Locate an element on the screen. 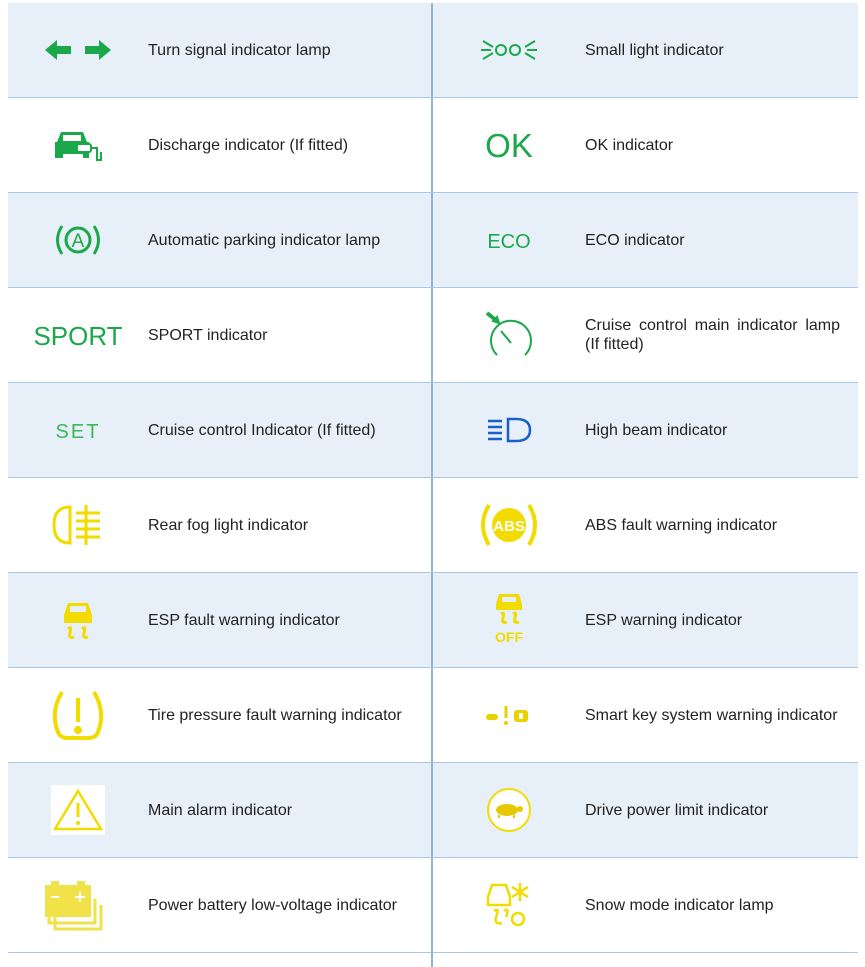  cell: OFF ESP warning indicator is located at coordinates (645, 620).